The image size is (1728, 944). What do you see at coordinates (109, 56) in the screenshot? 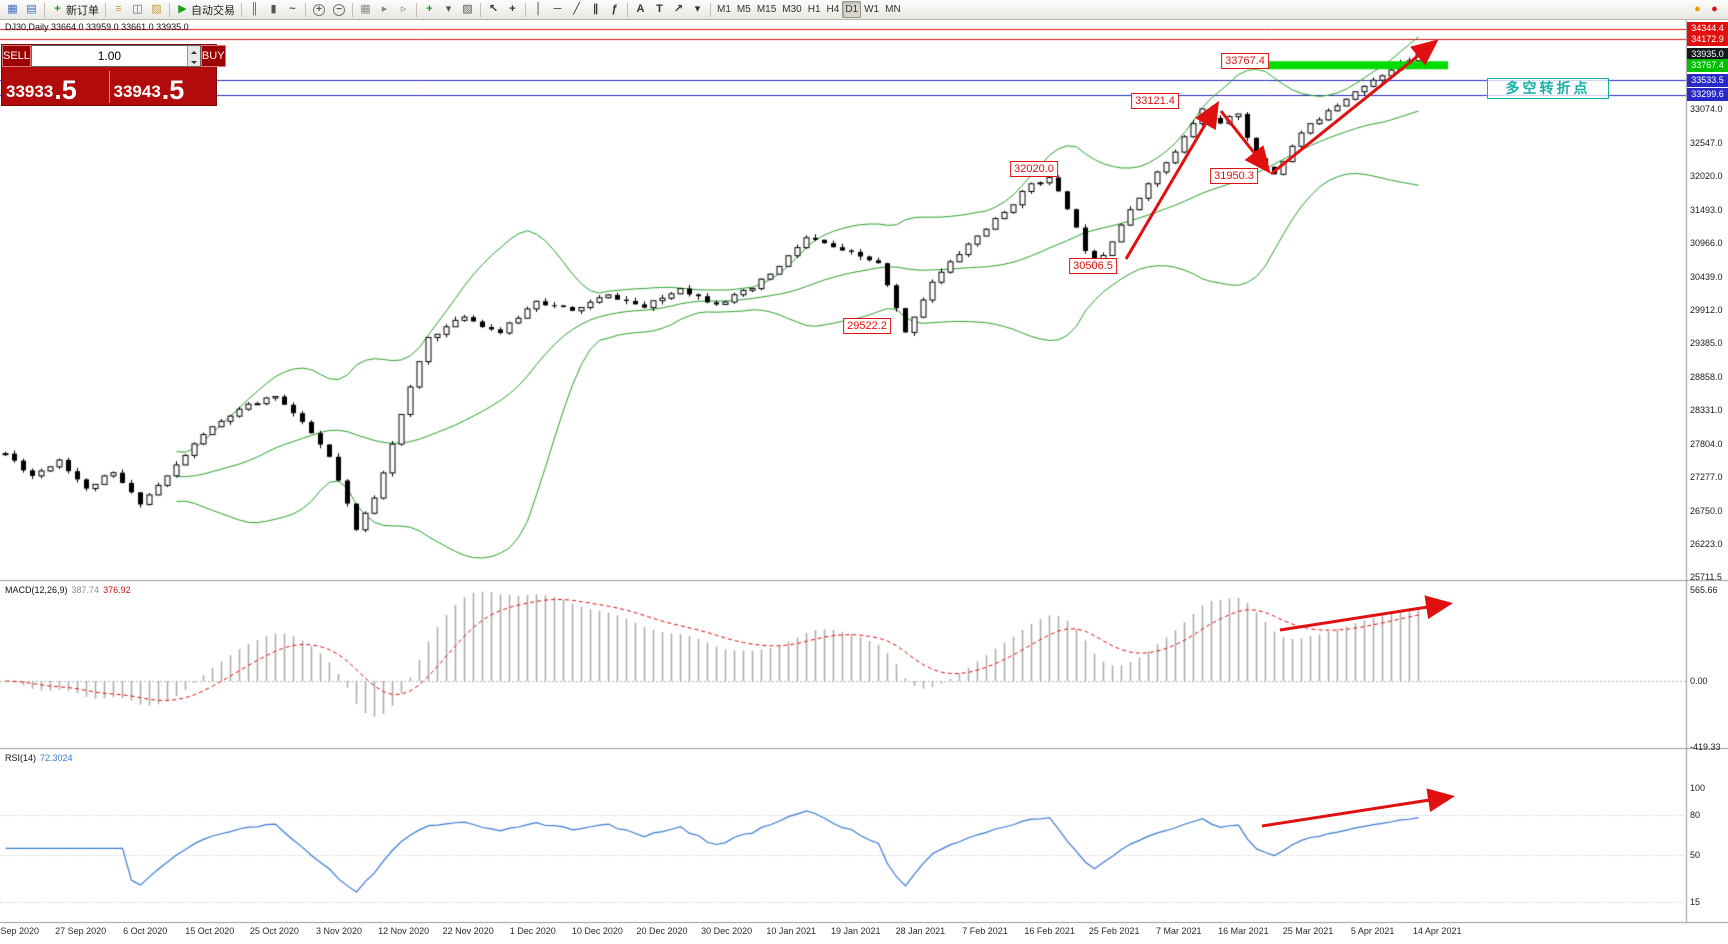
I see `volume-input` at bounding box center [109, 56].